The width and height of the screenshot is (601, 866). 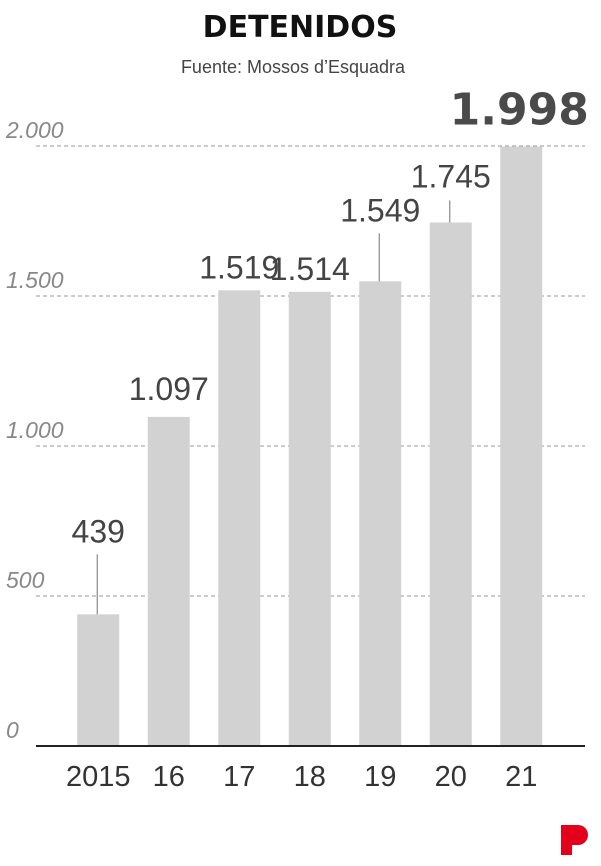 I want to click on y-axis-ticks: 0 500 1.000 1.500 2.000, so click(x=34, y=430).